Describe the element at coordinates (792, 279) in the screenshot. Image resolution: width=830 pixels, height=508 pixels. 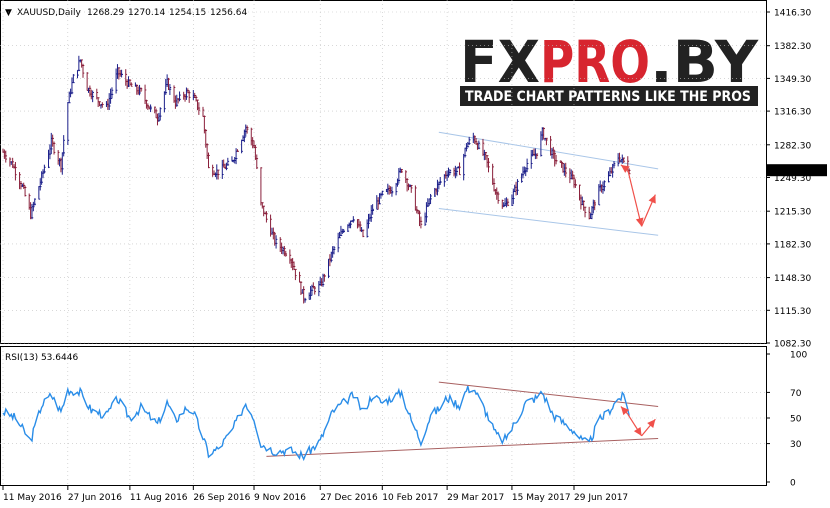
I see `price-tick-label: 1148.30` at that location.